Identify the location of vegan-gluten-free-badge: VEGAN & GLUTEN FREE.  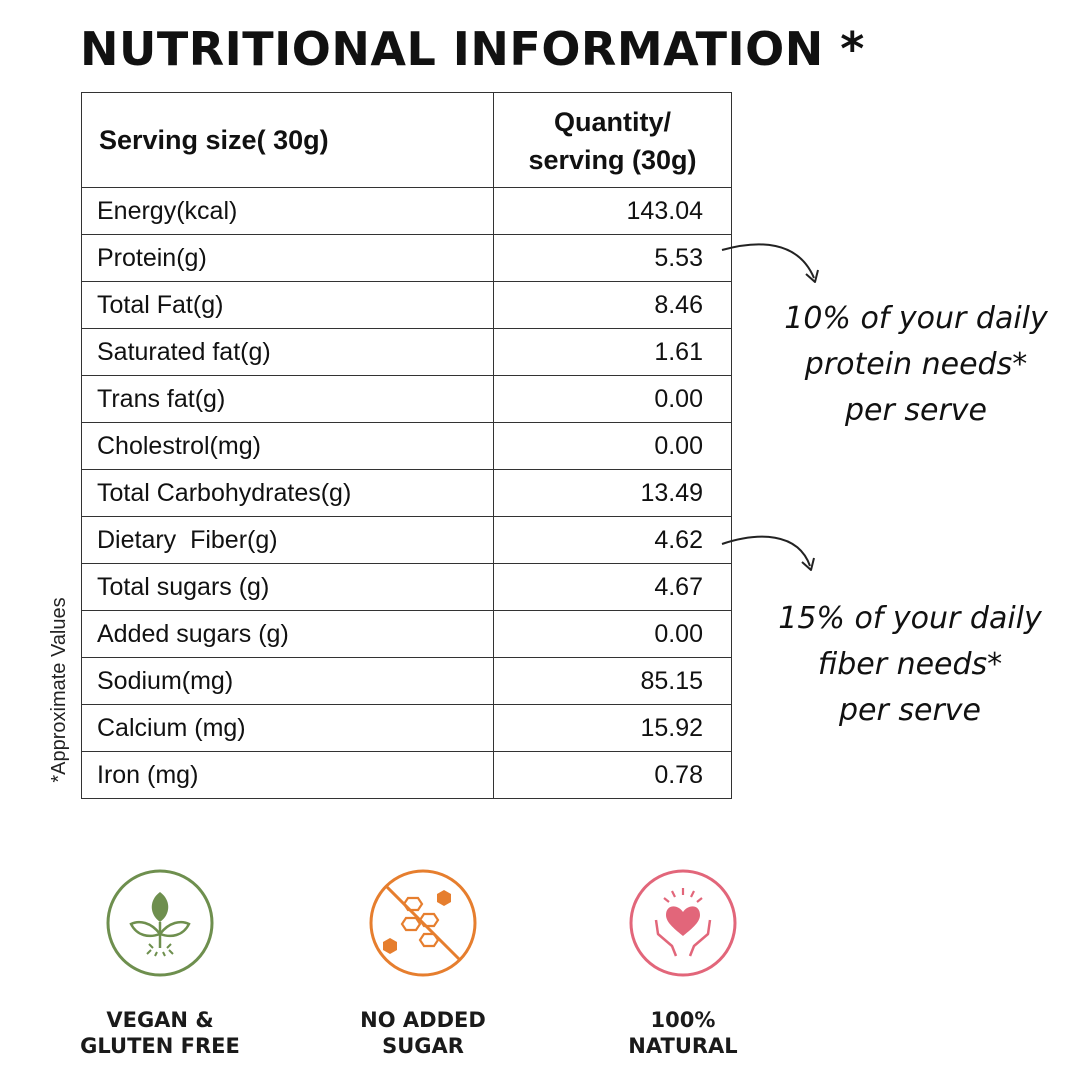
(160, 963).